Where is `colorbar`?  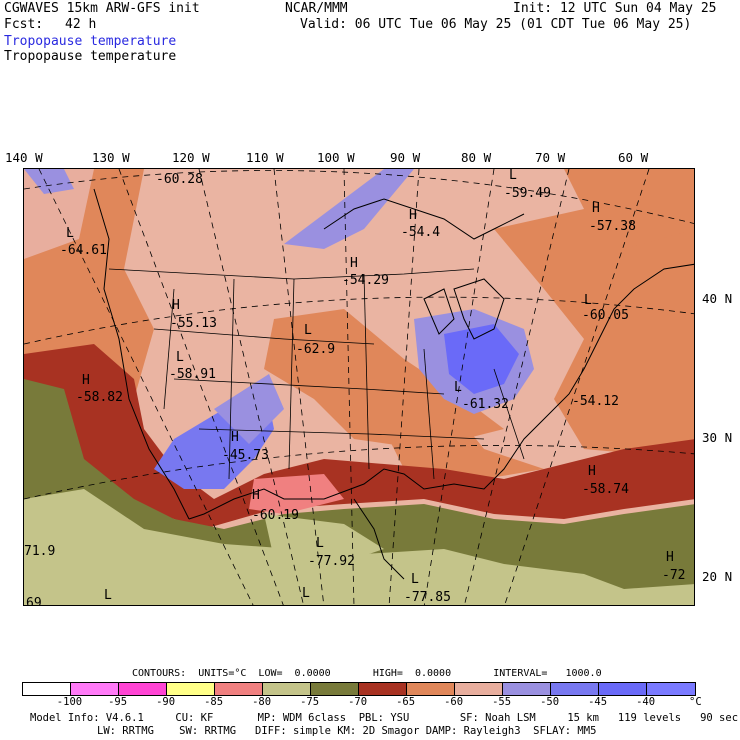 colorbar is located at coordinates (359, 689).